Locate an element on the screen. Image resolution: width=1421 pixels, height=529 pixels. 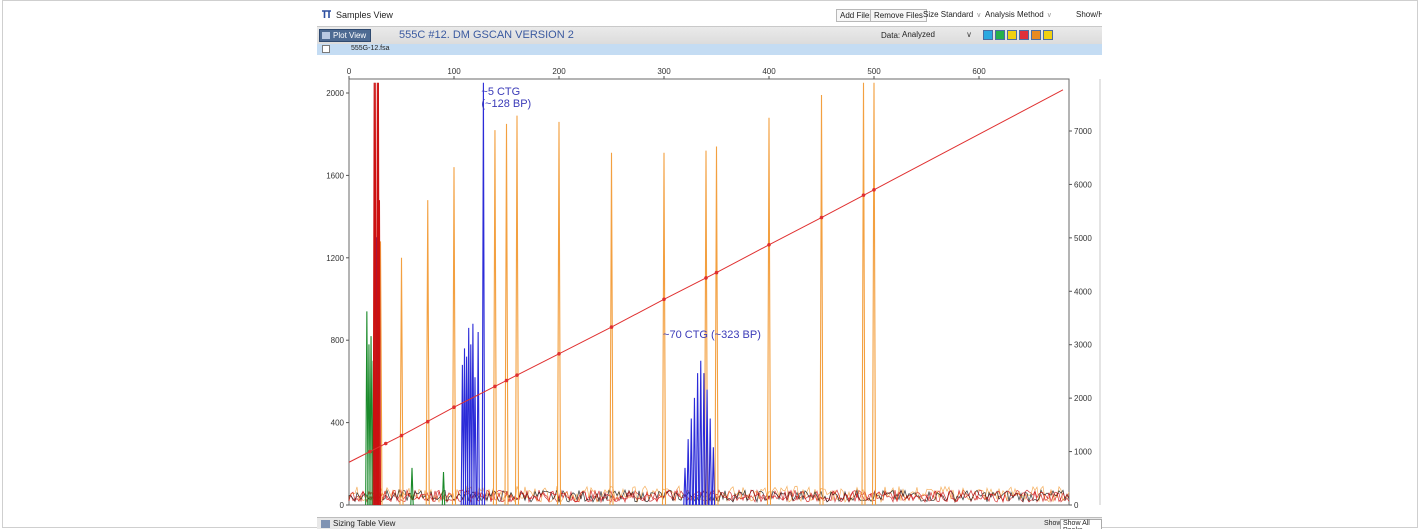
y-left-tick-label: 400 is located at coordinates (338, 423).